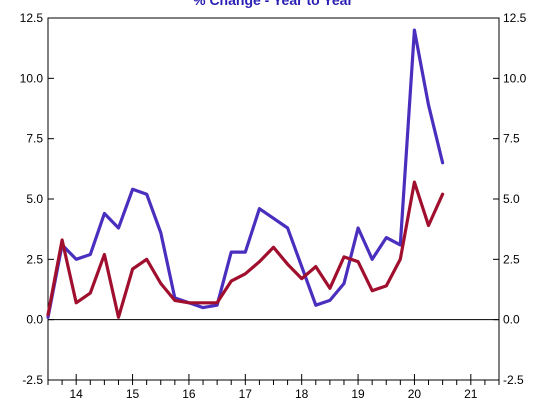 Image resolution: width=536 pixels, height=411 pixels. Describe the element at coordinates (77, 394) in the screenshot. I see `x-tick-label: 14` at that location.